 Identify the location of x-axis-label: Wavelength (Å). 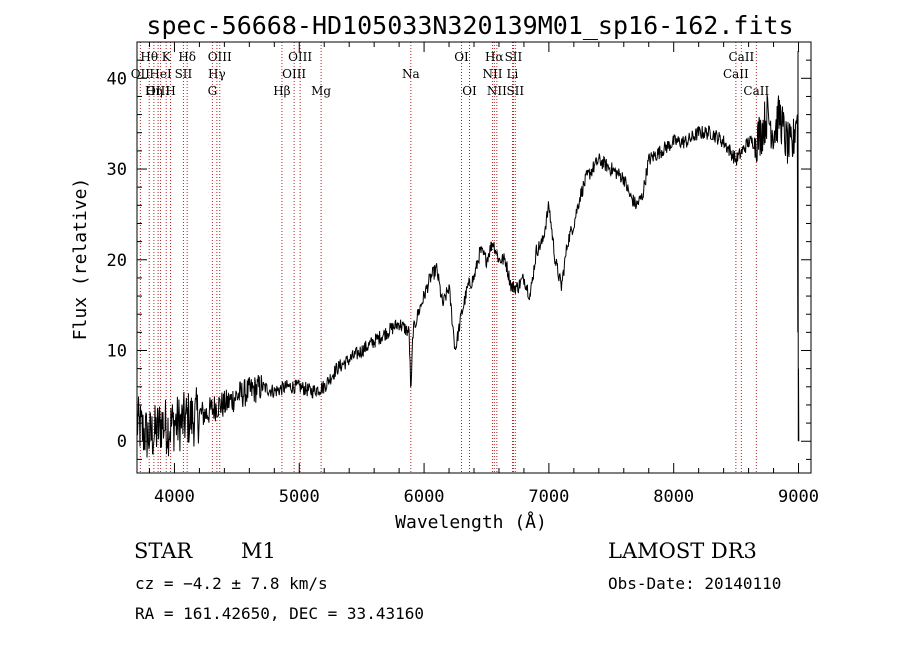
(471, 522).